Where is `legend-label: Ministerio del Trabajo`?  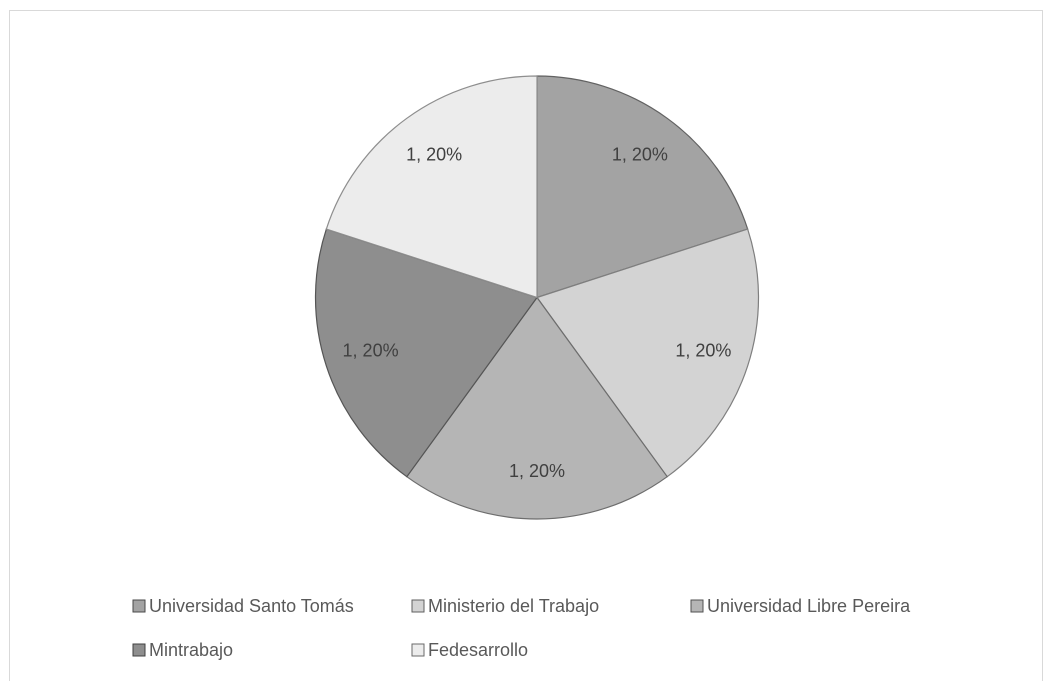 legend-label: Ministerio del Trabajo is located at coordinates (513, 606).